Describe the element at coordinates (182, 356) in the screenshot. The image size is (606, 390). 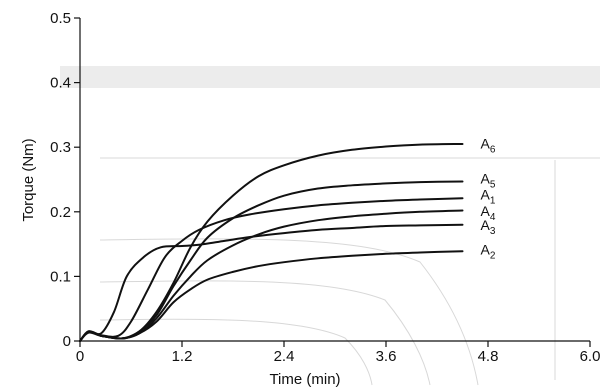
I see `x-tick-label: 1.2` at that location.